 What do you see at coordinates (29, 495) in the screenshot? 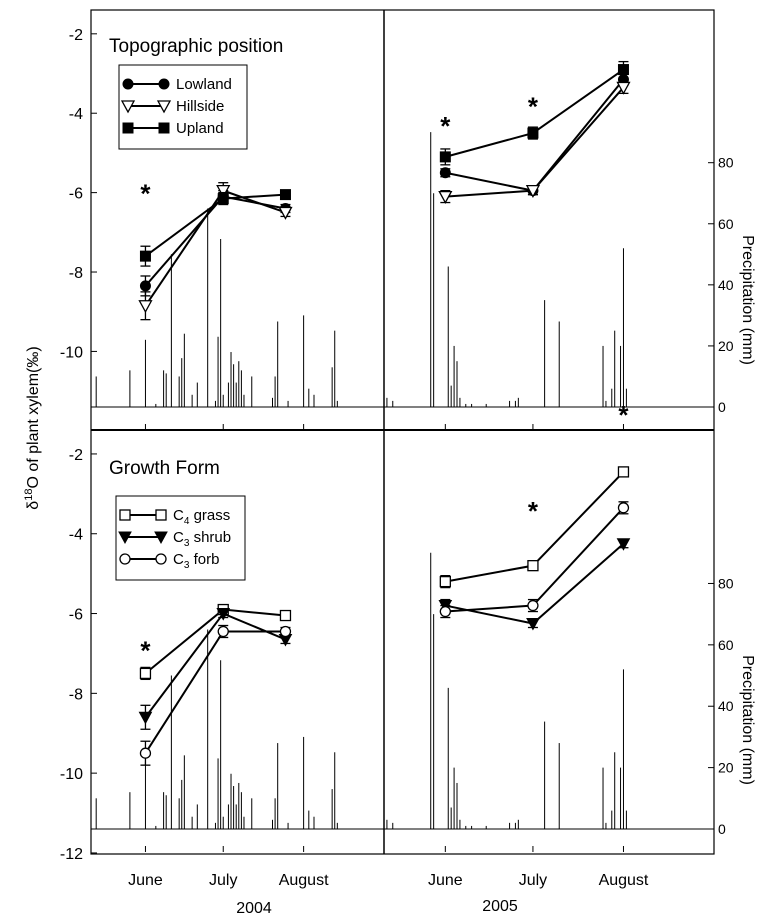
I see `y-axis-label-superscript: 18` at bounding box center [29, 495].